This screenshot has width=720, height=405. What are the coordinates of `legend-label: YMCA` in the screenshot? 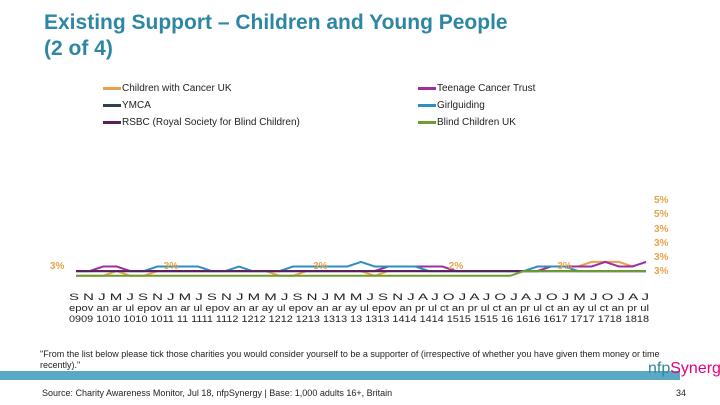 It's located at (136, 105).